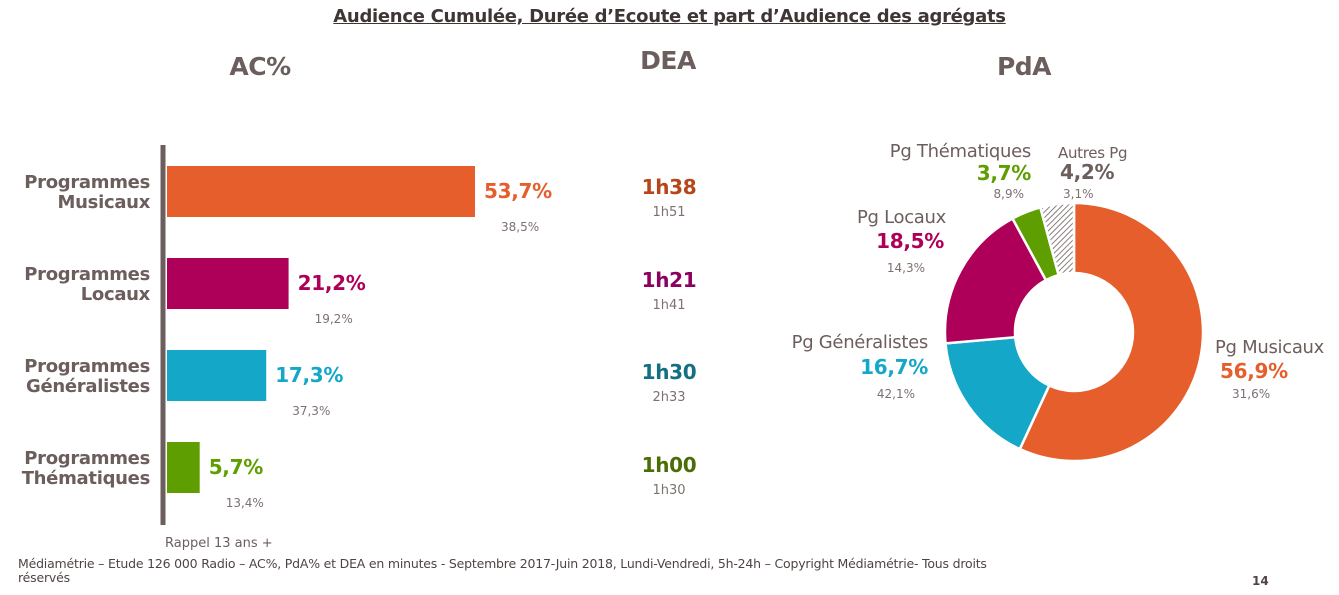 The width and height of the screenshot is (1339, 595). What do you see at coordinates (183, 467) in the screenshot?
I see `bar-thematiques` at bounding box center [183, 467].